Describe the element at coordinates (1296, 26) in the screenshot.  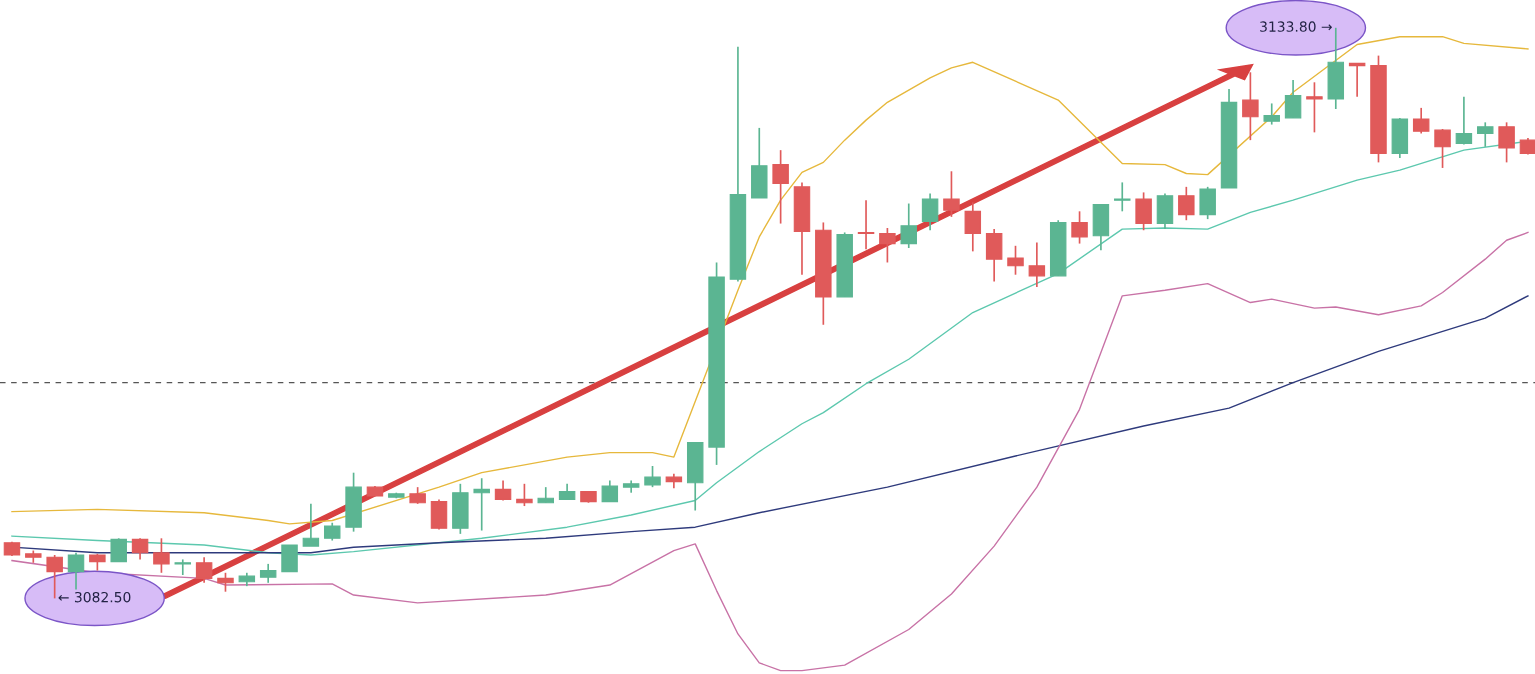
I see `annotation: 3133.80 →` at that location.